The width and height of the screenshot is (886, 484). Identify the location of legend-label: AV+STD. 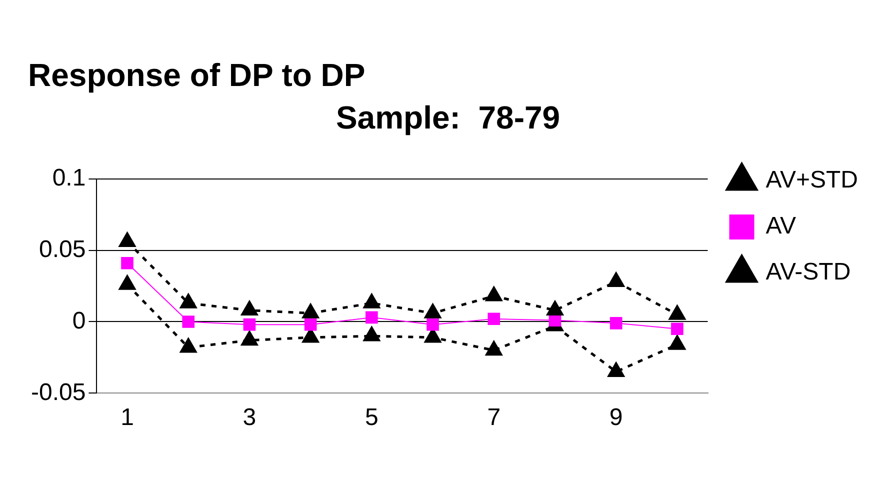
(812, 180).